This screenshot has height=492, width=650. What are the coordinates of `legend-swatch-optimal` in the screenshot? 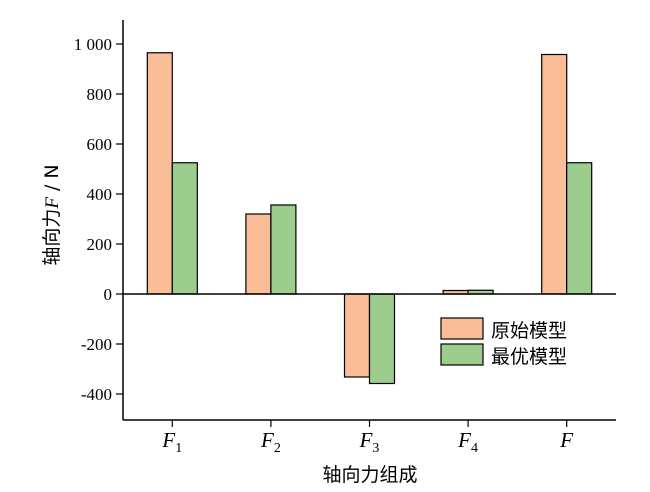 It's located at (462, 354).